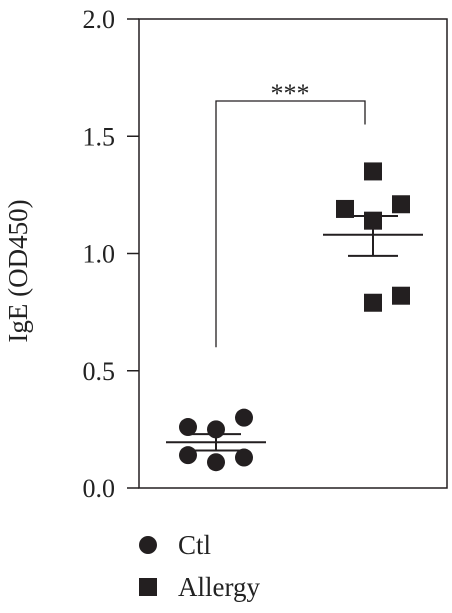  I want to click on y-tick-label: 1.0, so click(99, 254).